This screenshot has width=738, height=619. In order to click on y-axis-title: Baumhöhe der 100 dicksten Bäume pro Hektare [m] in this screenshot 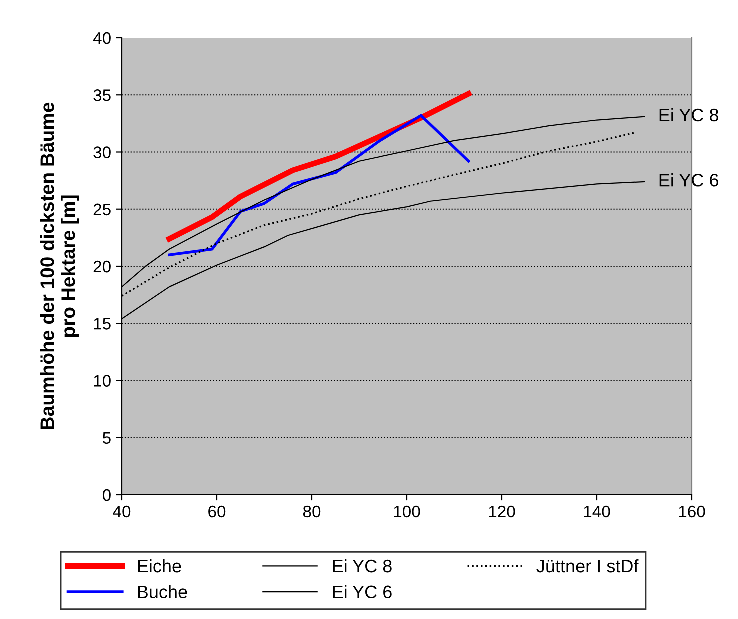, I will do `click(60, 266)`.